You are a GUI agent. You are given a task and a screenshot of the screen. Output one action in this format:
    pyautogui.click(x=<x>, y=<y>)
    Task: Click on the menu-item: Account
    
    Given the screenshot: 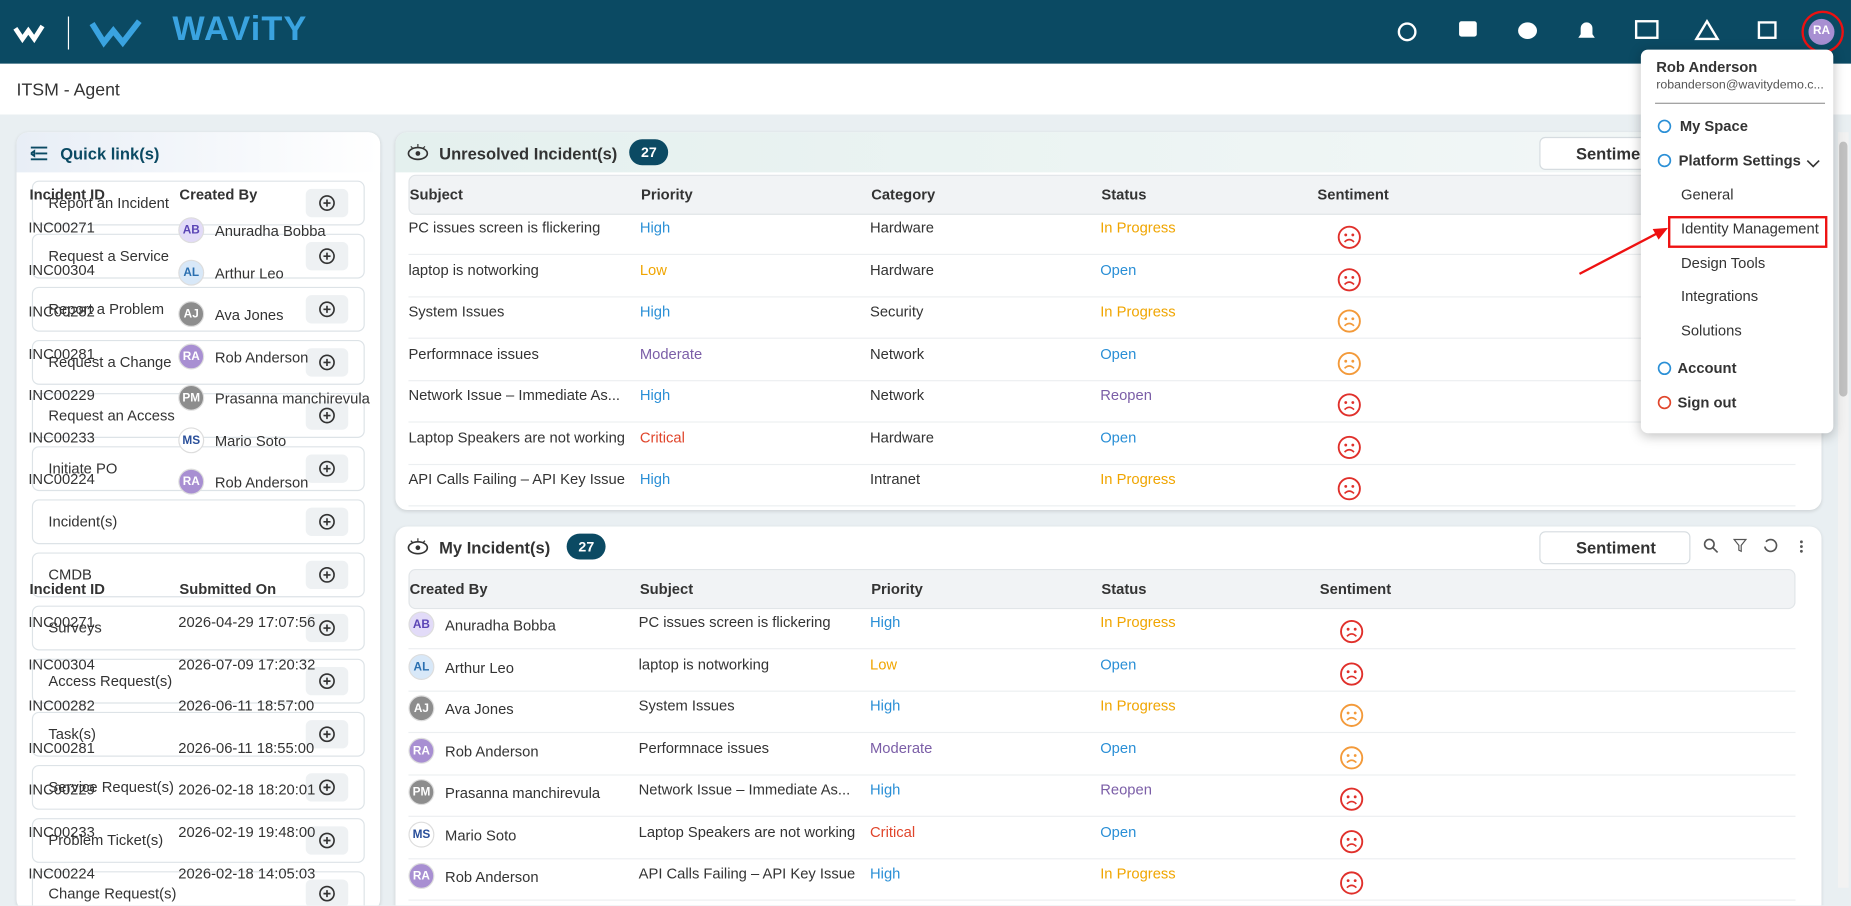 What is the action you would take?
    pyautogui.click(x=1707, y=368)
    